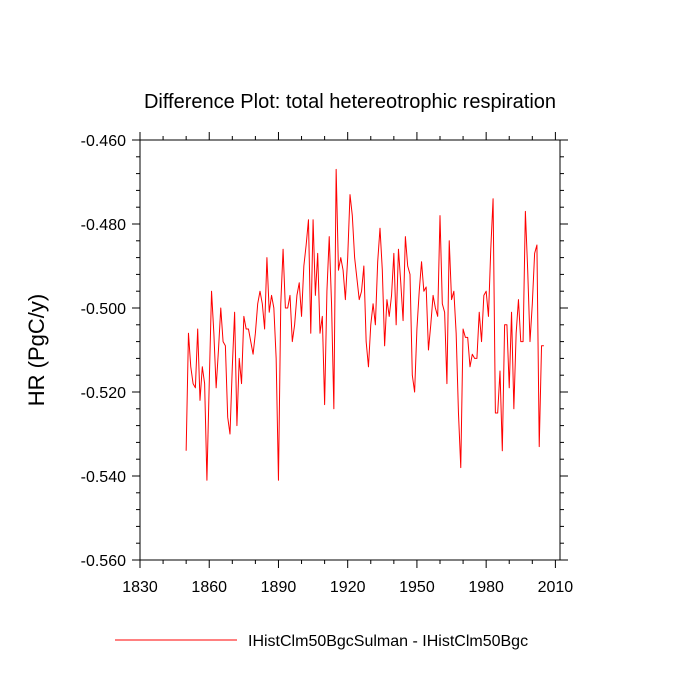 The height and width of the screenshot is (700, 700). Describe the element at coordinates (388, 641) in the screenshot. I see `legend-entry-label: IHistClm50BgcSulman - IHistClm50Bgc` at that location.